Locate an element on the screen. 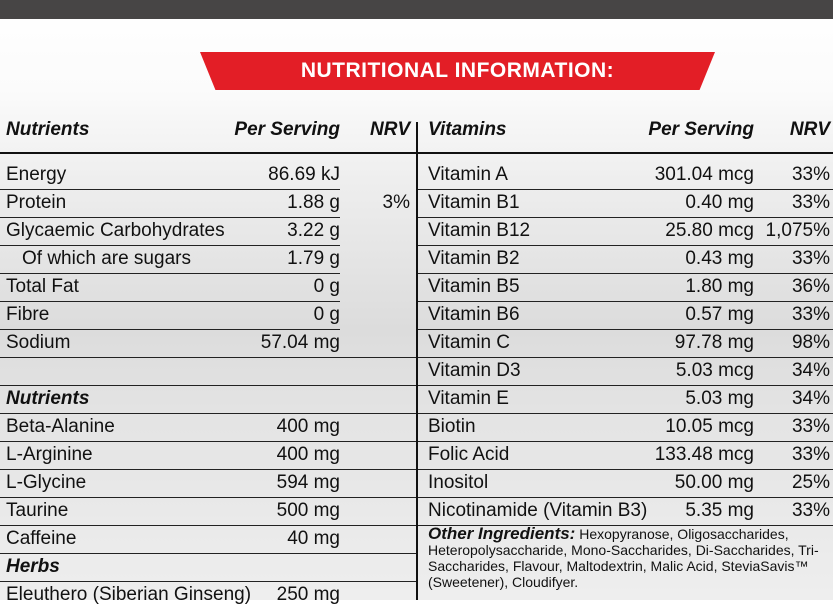 This screenshot has height=606, width=833. vitamin-value: 5.03 mg is located at coordinates (719, 398).